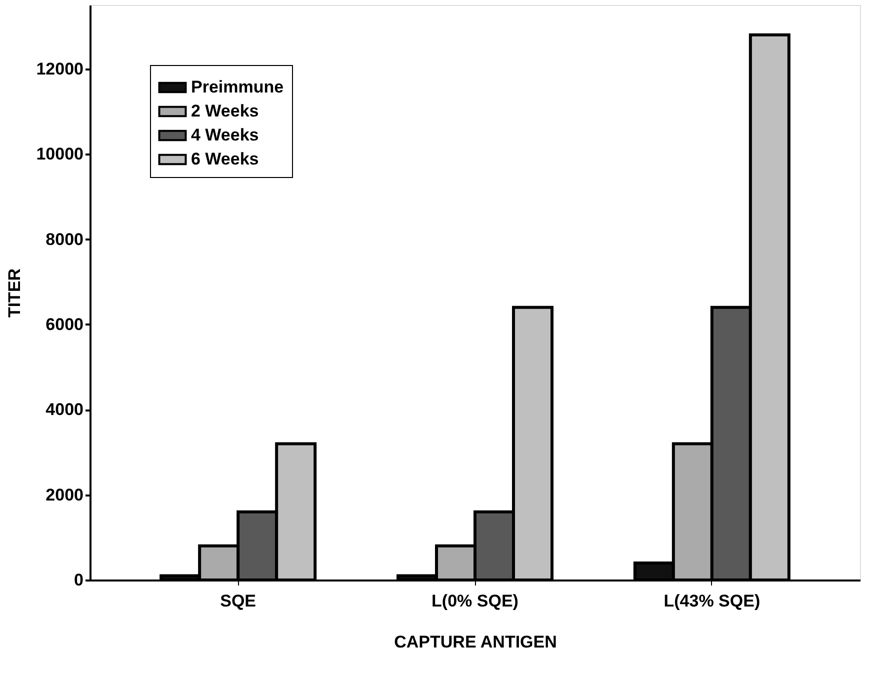 Image resolution: width=894 pixels, height=678 pixels. I want to click on x-axis-title: CAPTURE ANTIGEN, so click(475, 642).